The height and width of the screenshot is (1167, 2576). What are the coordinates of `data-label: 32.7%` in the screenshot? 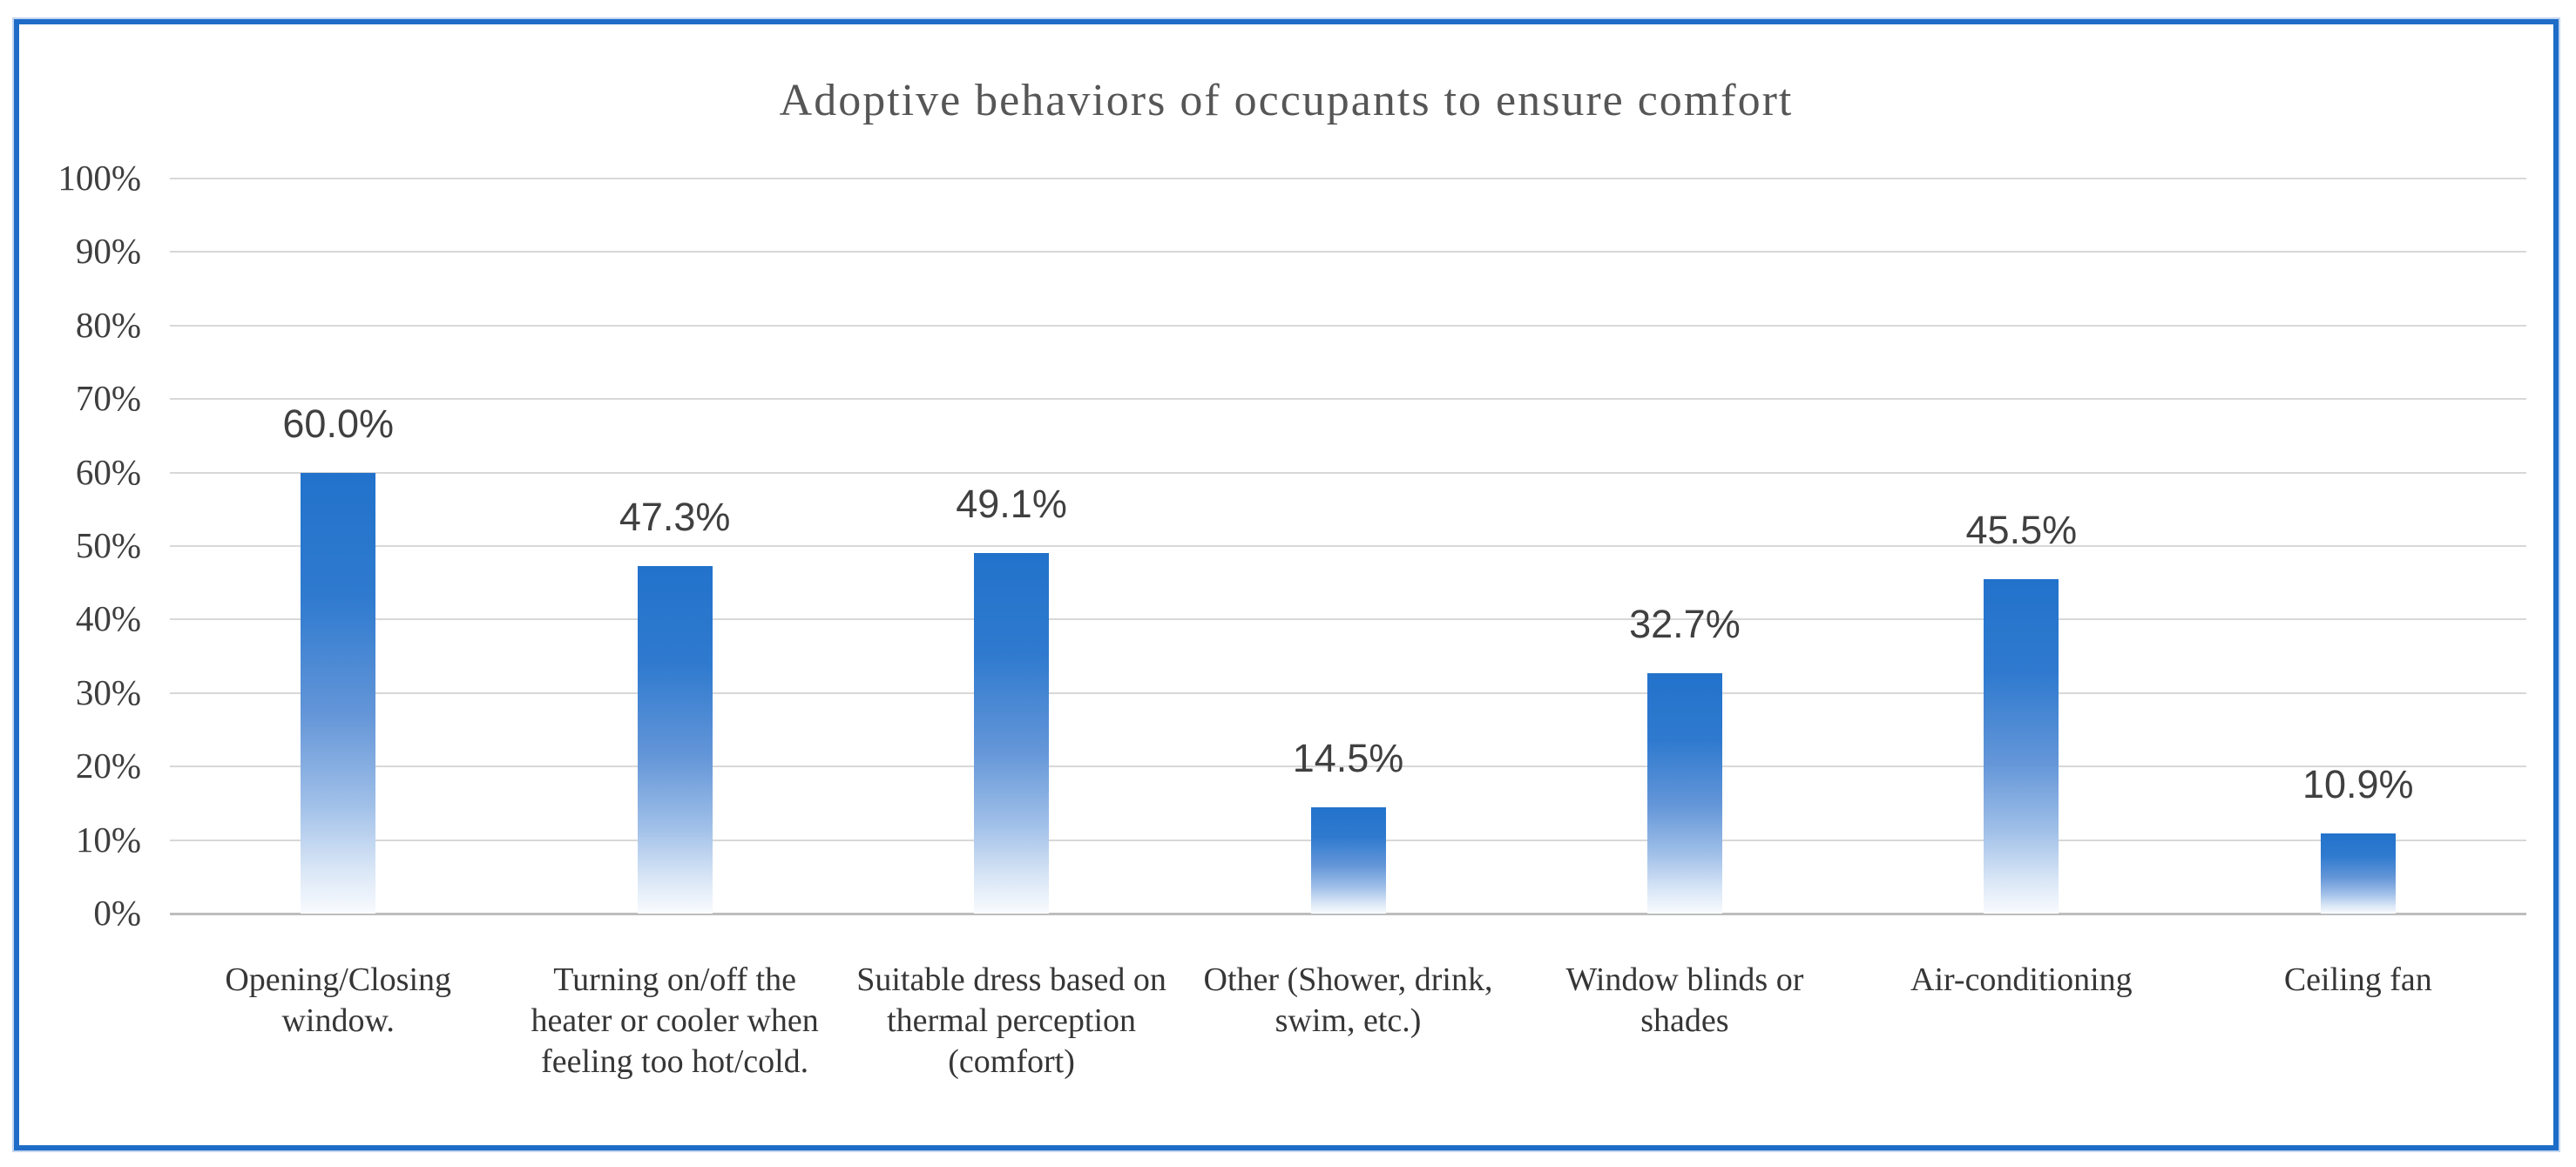 It's located at (1685, 624).